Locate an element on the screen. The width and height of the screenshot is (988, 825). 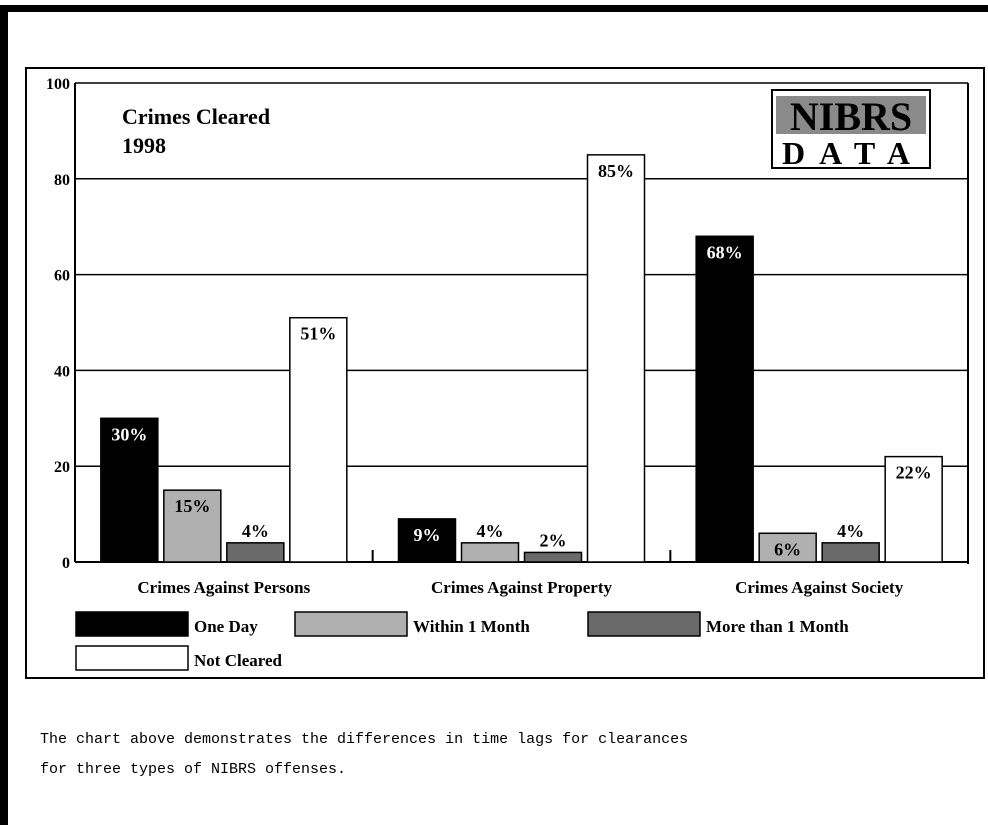
caption-line: for three types of NIBRS offenses. is located at coordinates (193, 769).